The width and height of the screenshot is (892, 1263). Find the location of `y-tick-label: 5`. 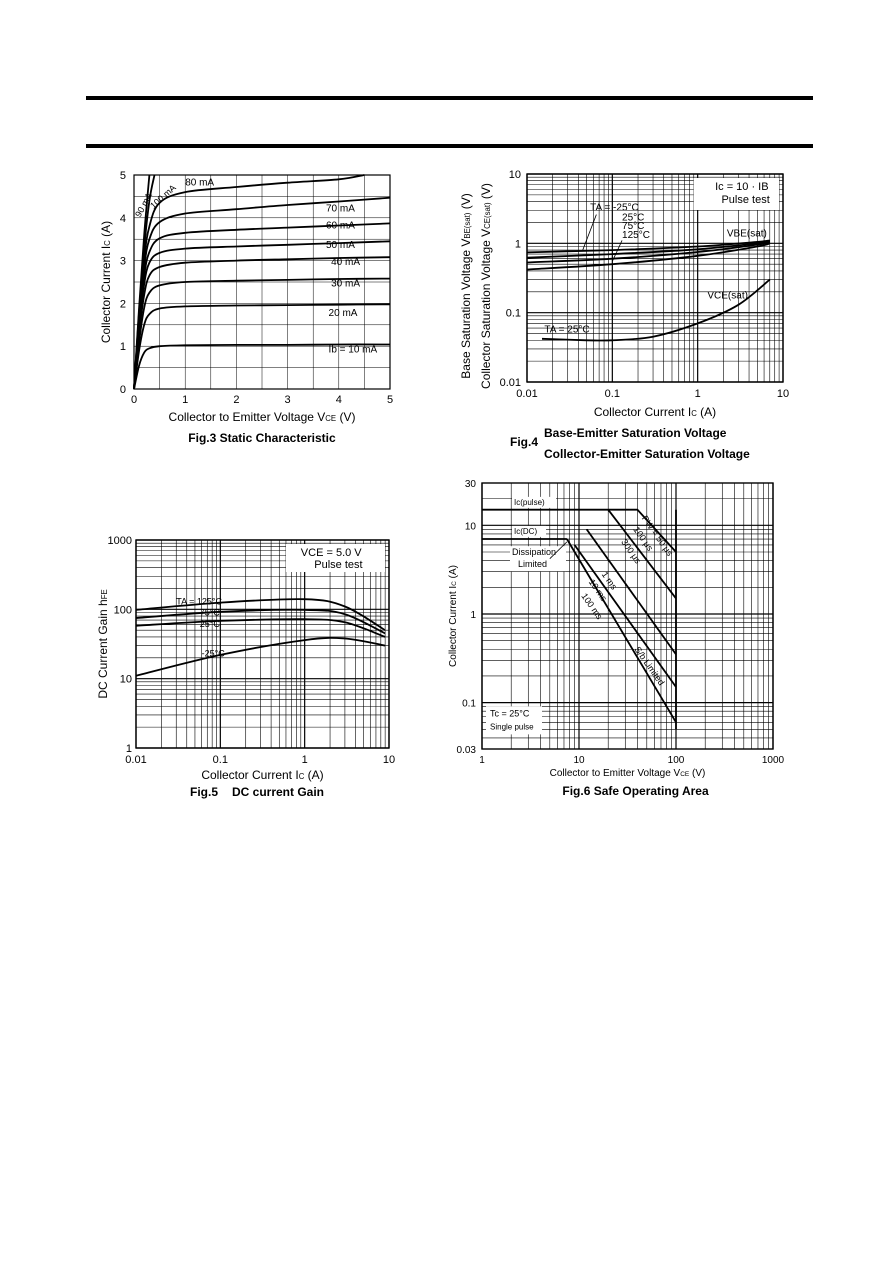

y-tick-label: 5 is located at coordinates (123, 176).